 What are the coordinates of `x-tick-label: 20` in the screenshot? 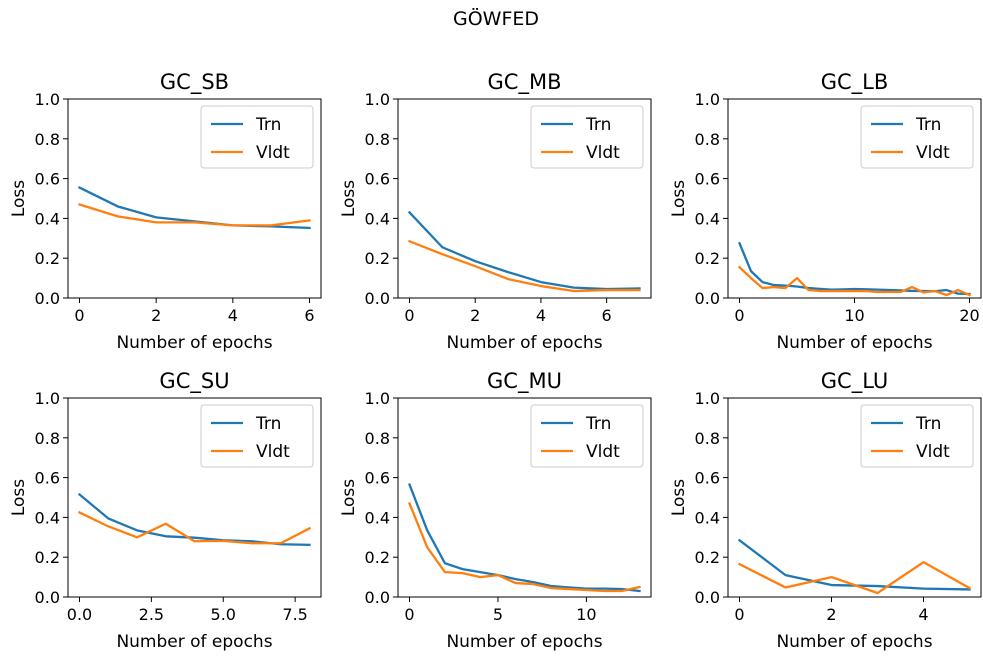 It's located at (969, 315).